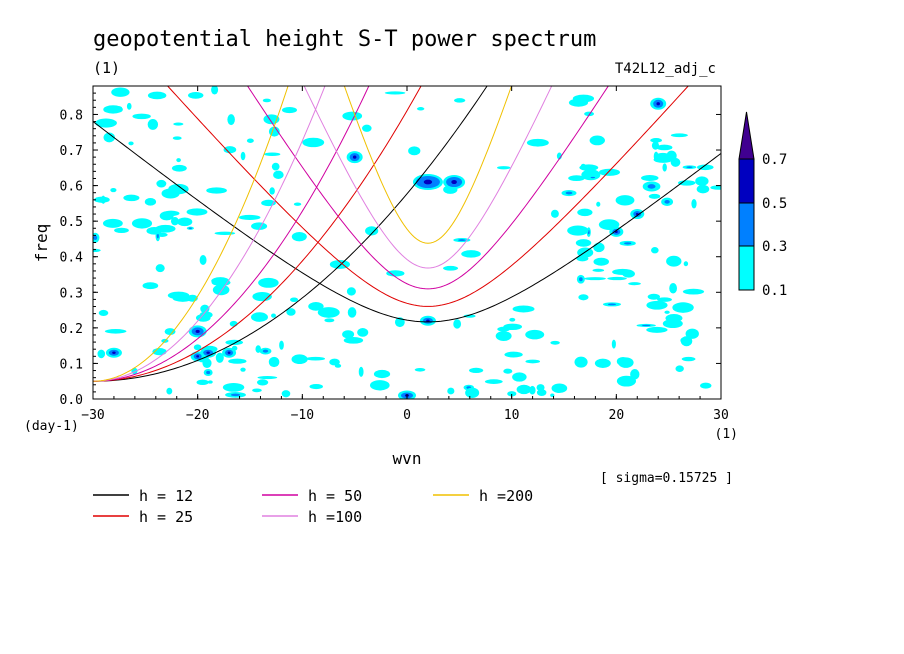 The image size is (904, 654). I want to click on curve-50-ig, so click(427, 188).